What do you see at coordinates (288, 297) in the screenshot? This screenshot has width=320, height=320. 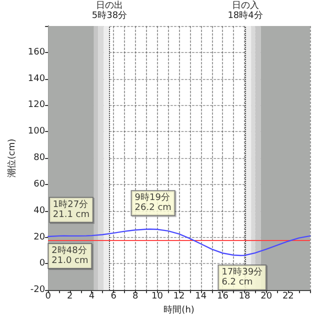 I see `x-tick-label: 22` at bounding box center [288, 297].